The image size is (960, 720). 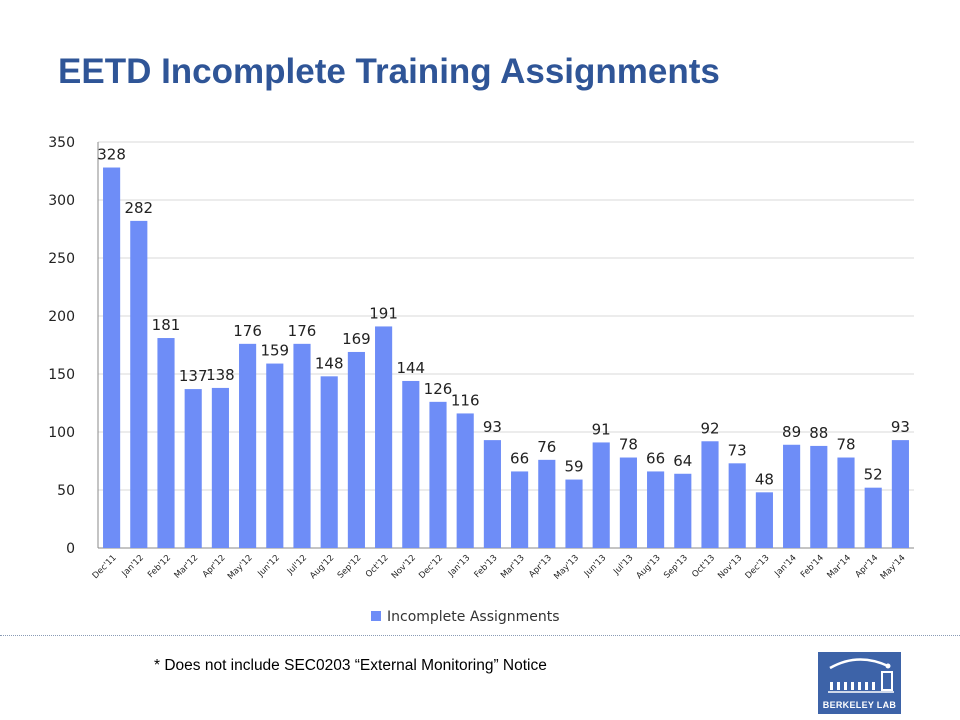 I want to click on x-tick-label: Mar'14, so click(x=839, y=567).